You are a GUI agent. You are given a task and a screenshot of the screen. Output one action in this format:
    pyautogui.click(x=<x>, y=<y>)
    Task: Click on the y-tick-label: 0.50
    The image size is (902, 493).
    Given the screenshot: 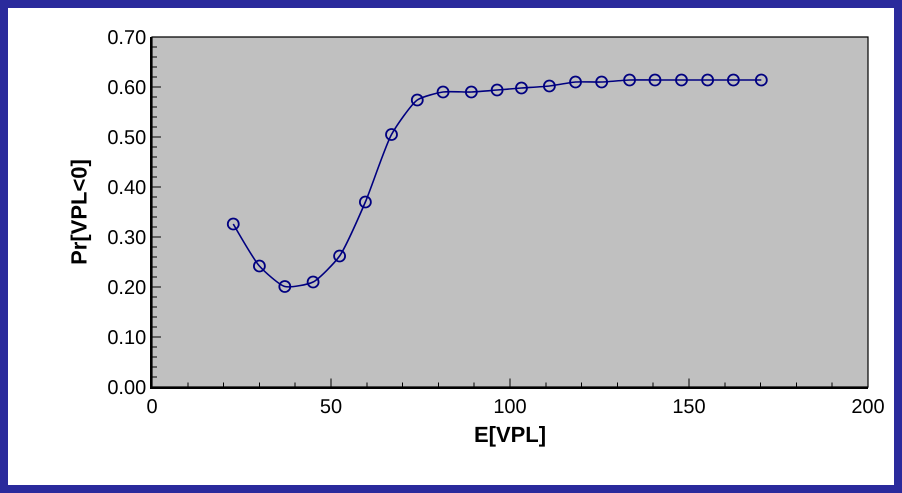 What is the action you would take?
    pyautogui.click(x=126, y=138)
    